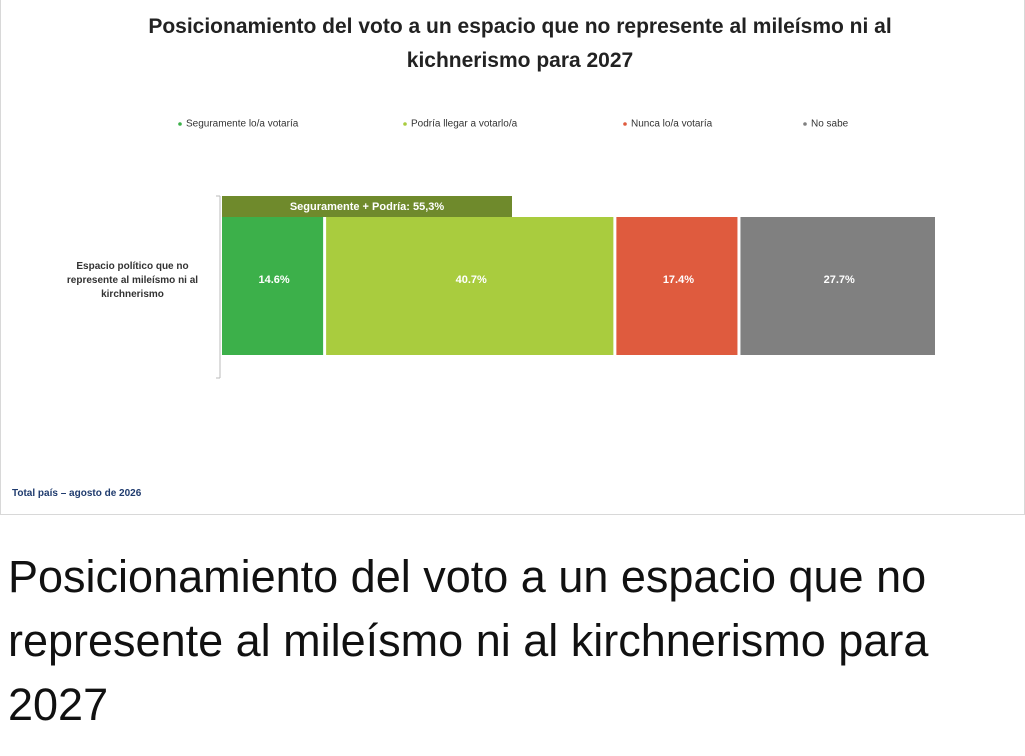 Image resolution: width=1025 pixels, height=756 pixels. What do you see at coordinates (839, 280) in the screenshot?
I see `value-label: 27.7%` at bounding box center [839, 280].